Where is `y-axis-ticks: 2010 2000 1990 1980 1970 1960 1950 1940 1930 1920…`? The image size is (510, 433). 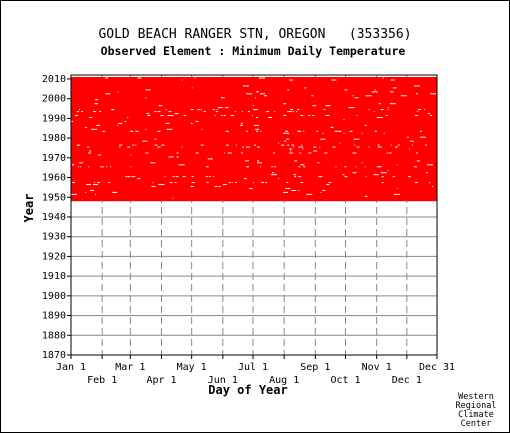
y-axis-ticks: 2010 2000 1990 1980 1970 1960 1950 1940 1930 1920… is located at coordinates (56, 217).